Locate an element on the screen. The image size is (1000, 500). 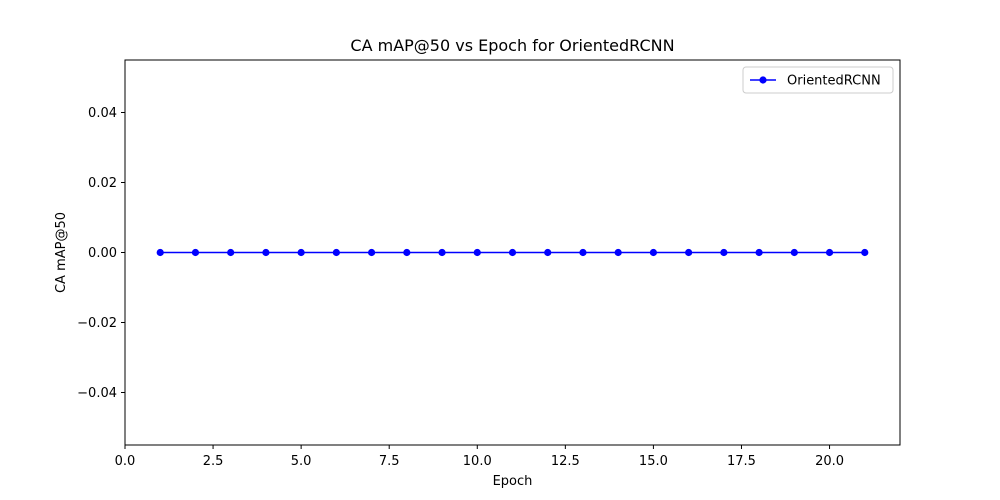
x-tick-label: 0.0 is located at coordinates (125, 461).